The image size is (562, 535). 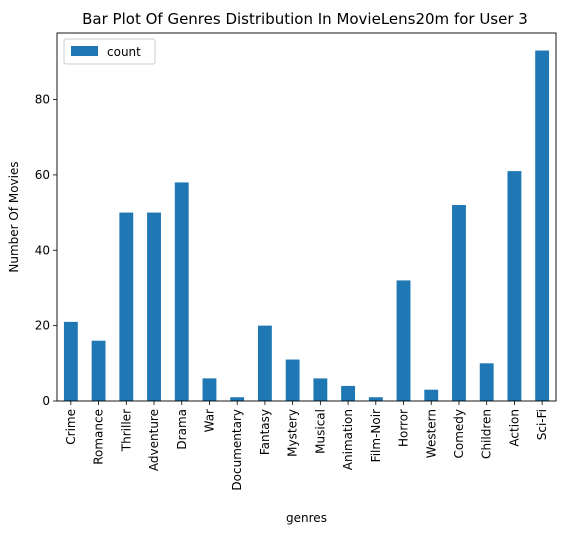 I want to click on x-tick-label: Romance, so click(x=99, y=437).